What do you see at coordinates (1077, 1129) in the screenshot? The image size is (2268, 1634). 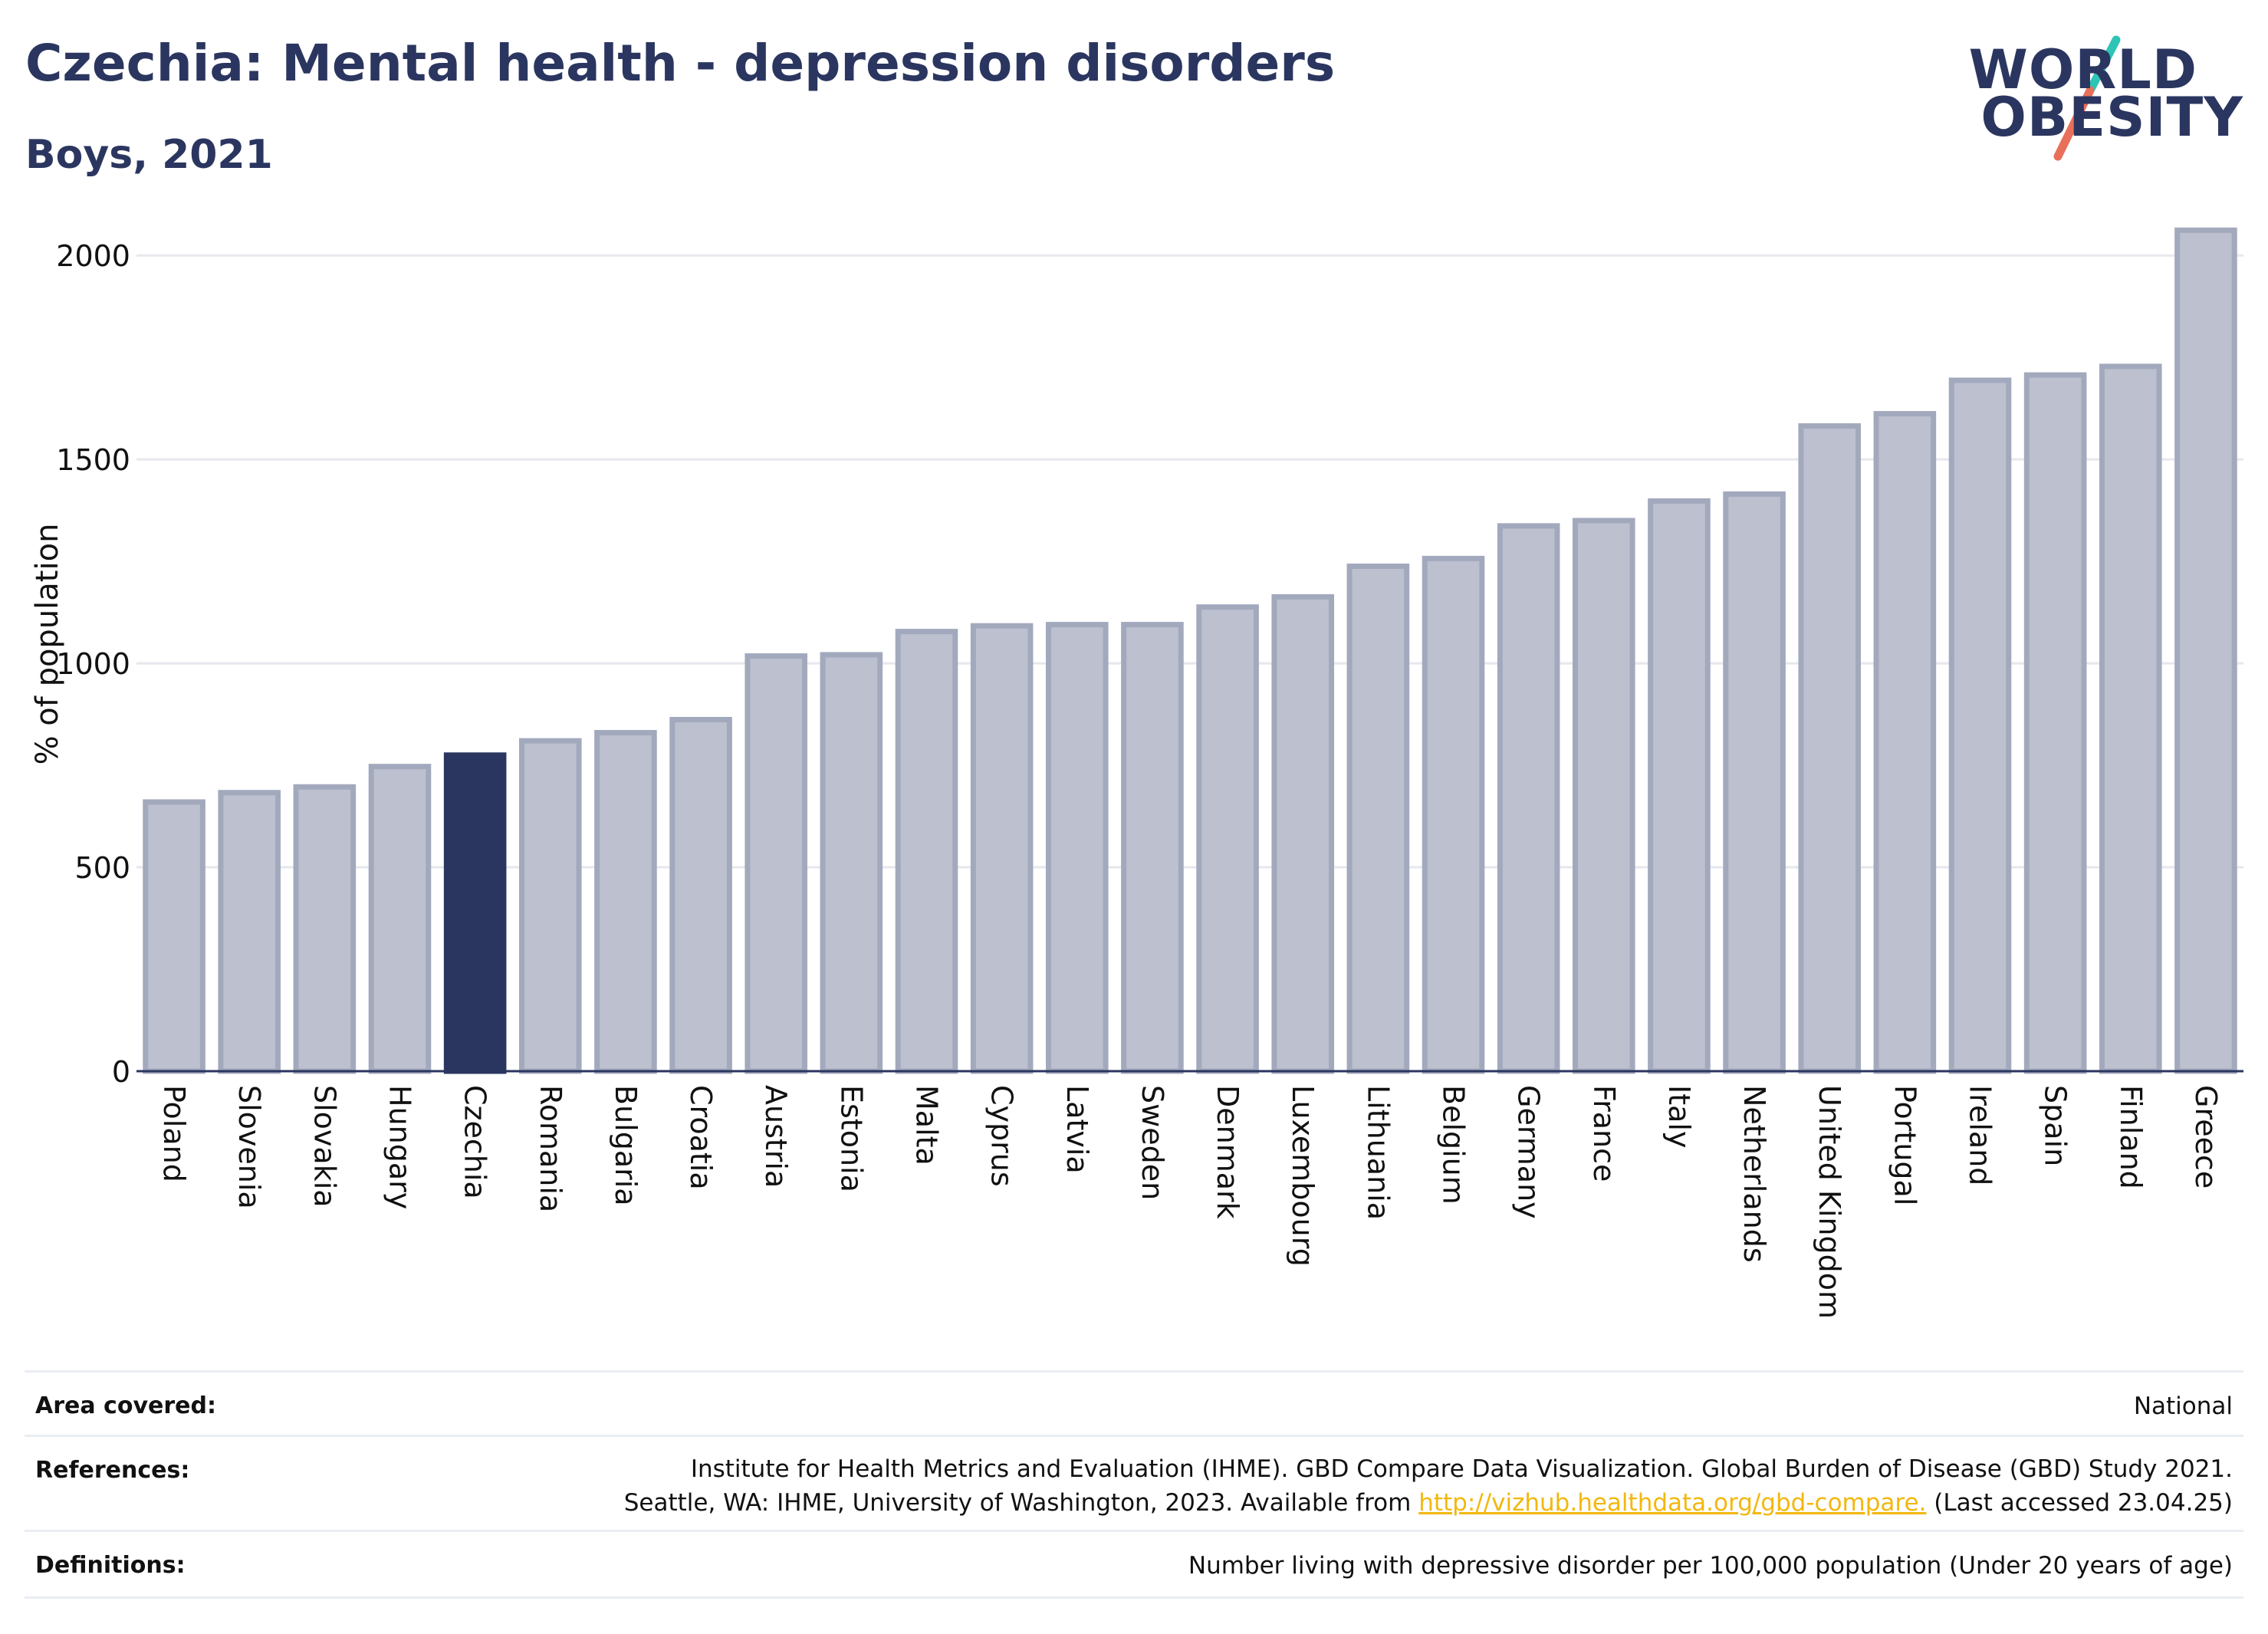 I see `x-tick-label: Latvia` at bounding box center [1077, 1129].